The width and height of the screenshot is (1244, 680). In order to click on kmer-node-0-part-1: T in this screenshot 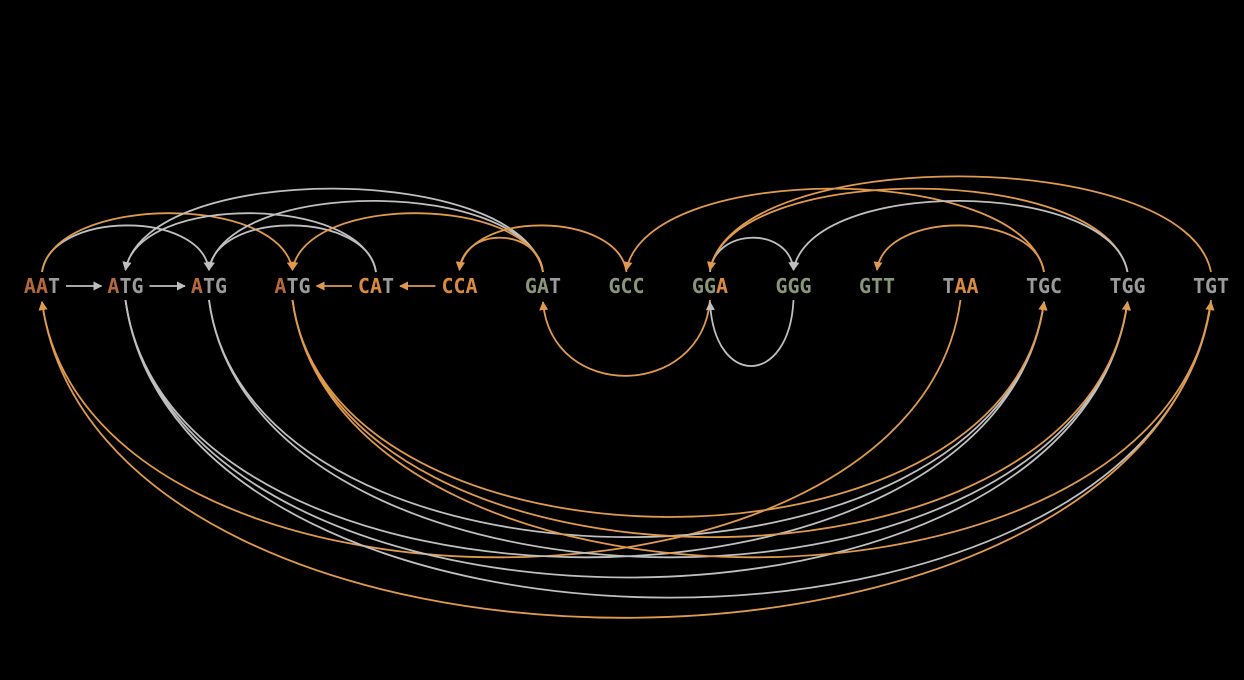, I will do `click(54, 286)`.